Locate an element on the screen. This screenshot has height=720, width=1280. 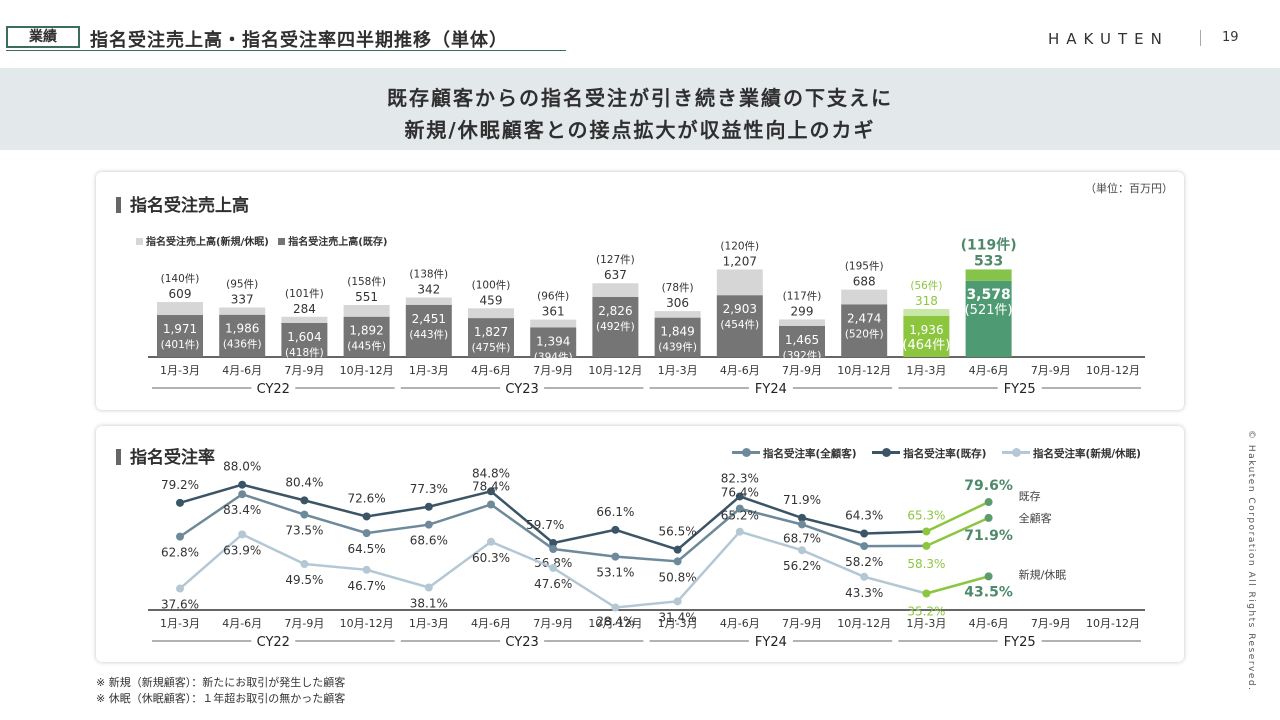
sales-chart-title: 指名受注売上高 is located at coordinates (182, 203).